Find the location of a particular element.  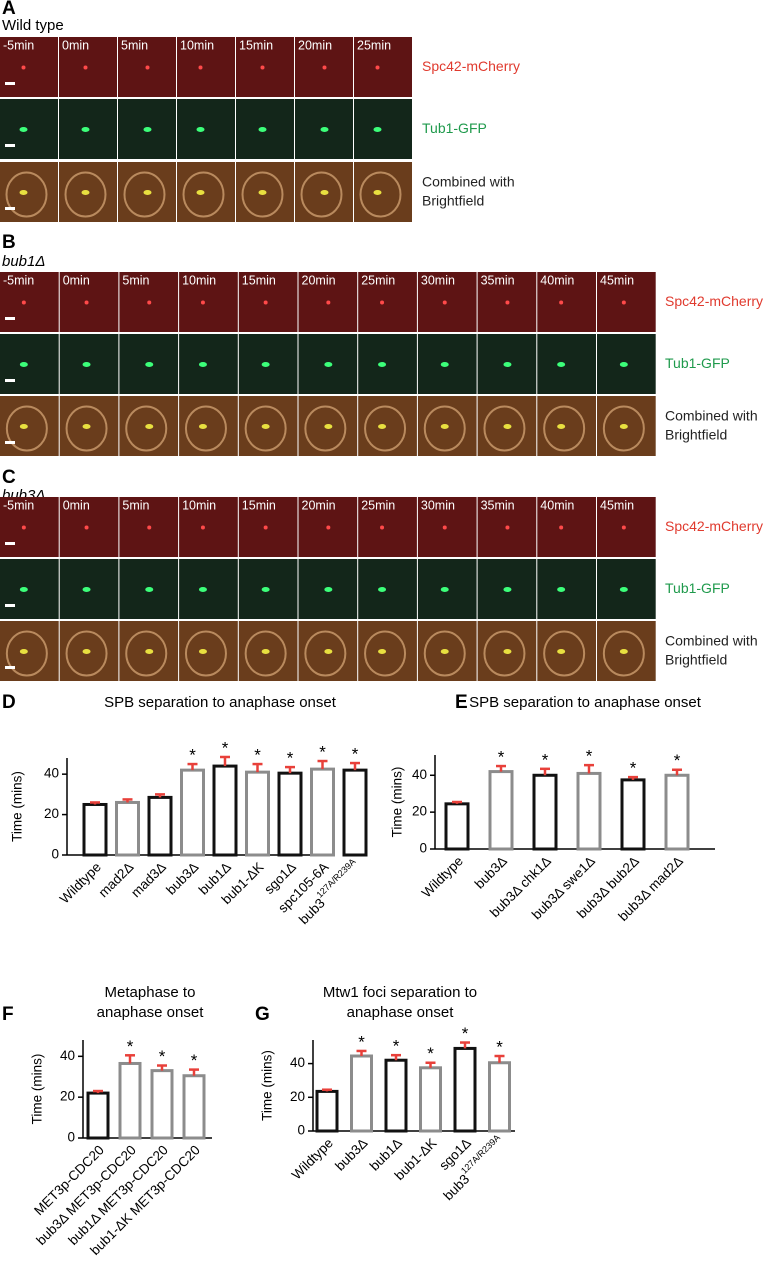

panel-letter: D is located at coordinates (9, 702).